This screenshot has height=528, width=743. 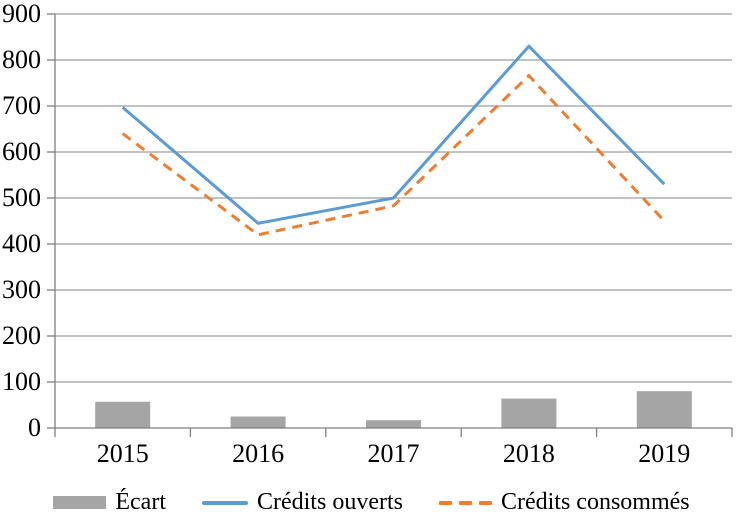 I want to click on x-axis-label: 2017, so click(x=394, y=453).